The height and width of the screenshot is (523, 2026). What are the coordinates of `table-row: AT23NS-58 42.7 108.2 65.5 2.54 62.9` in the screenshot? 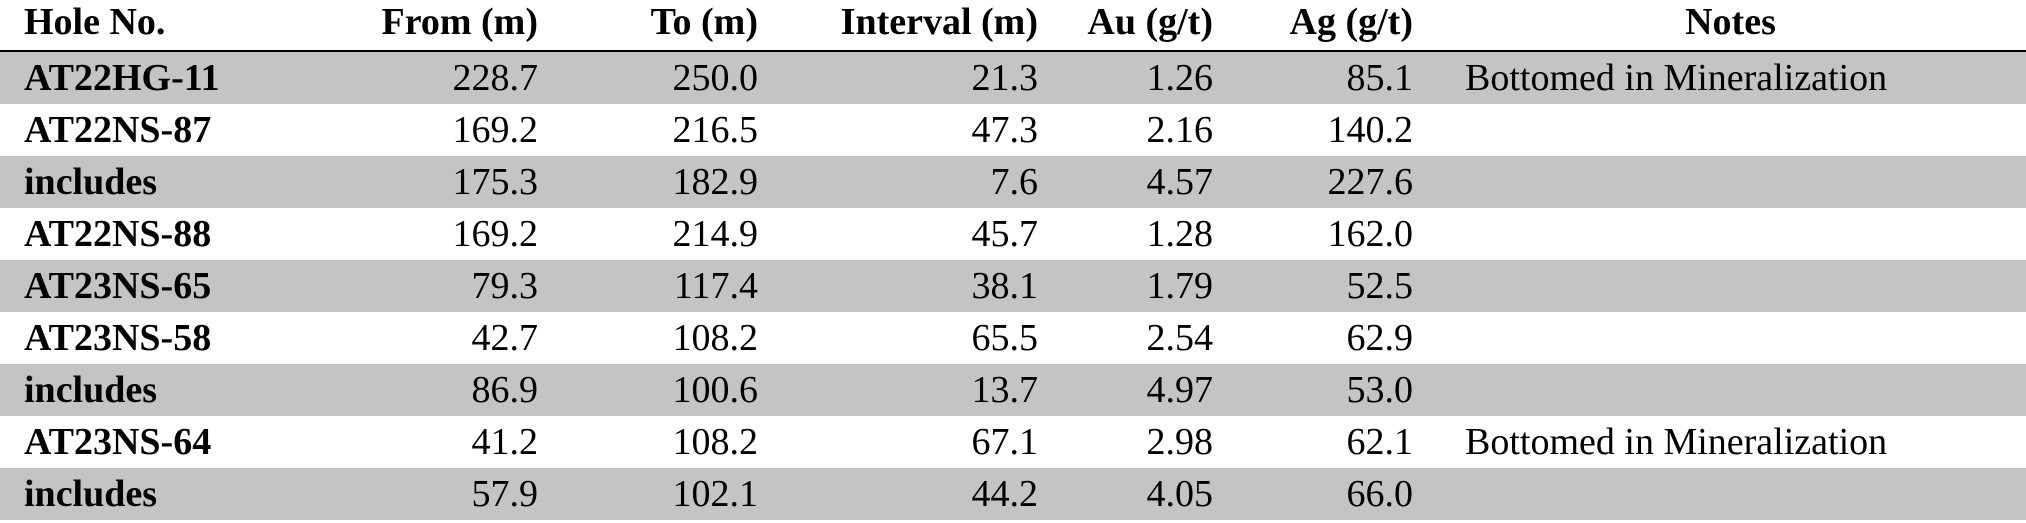 It's located at (1013, 338).